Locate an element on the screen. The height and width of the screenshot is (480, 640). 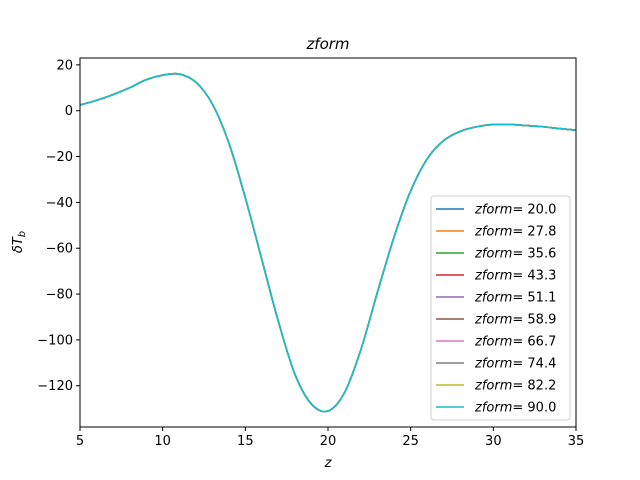
y-tick-label: −20 is located at coordinates (59, 157).